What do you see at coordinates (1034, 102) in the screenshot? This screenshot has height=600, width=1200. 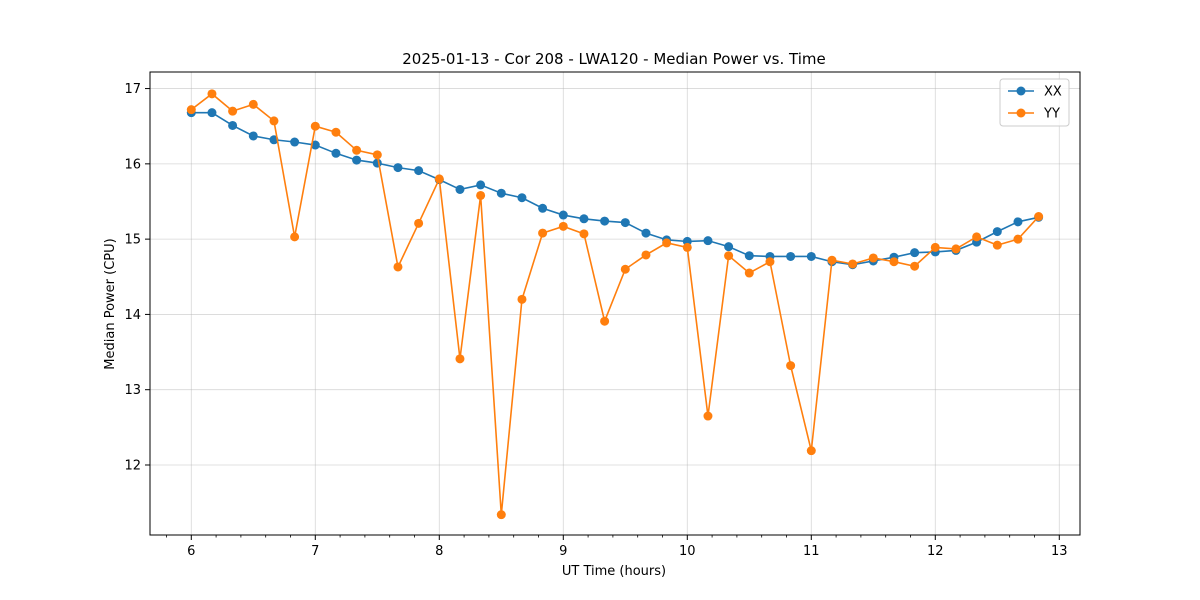 I see `legend: XX YY` at bounding box center [1034, 102].